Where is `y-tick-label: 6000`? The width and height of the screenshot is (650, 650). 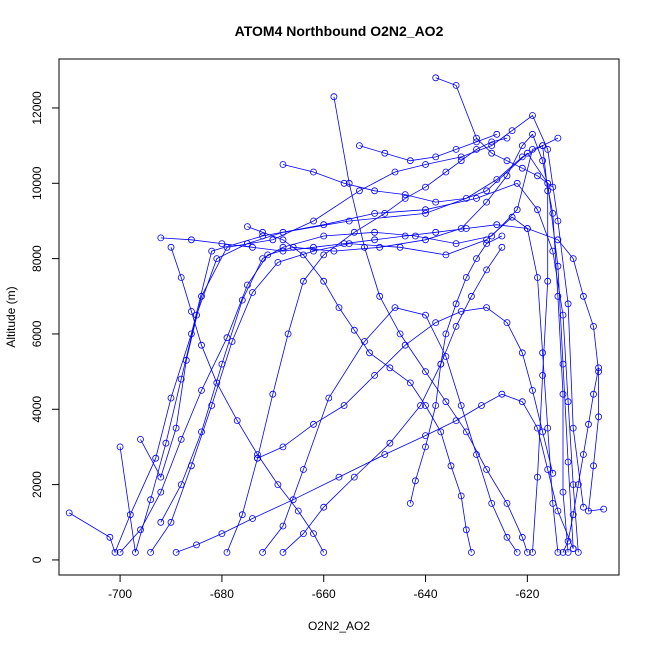 y-tick-label: 6000 is located at coordinates (37, 333).